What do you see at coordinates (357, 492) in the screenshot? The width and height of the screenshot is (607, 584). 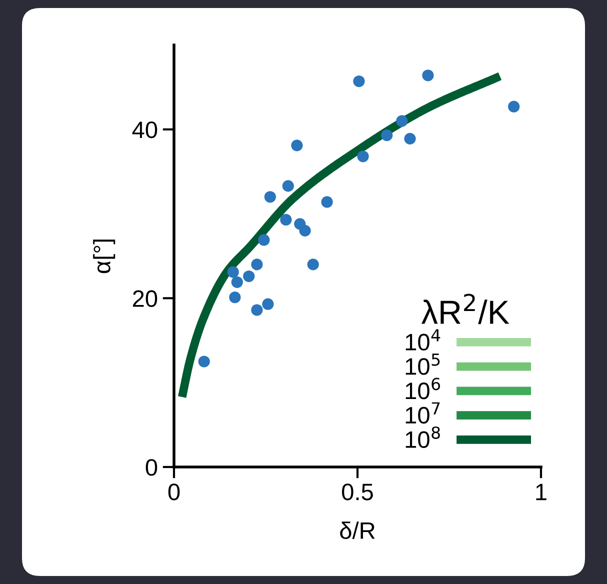 I see `x-tick-label: 0.5` at bounding box center [357, 492].